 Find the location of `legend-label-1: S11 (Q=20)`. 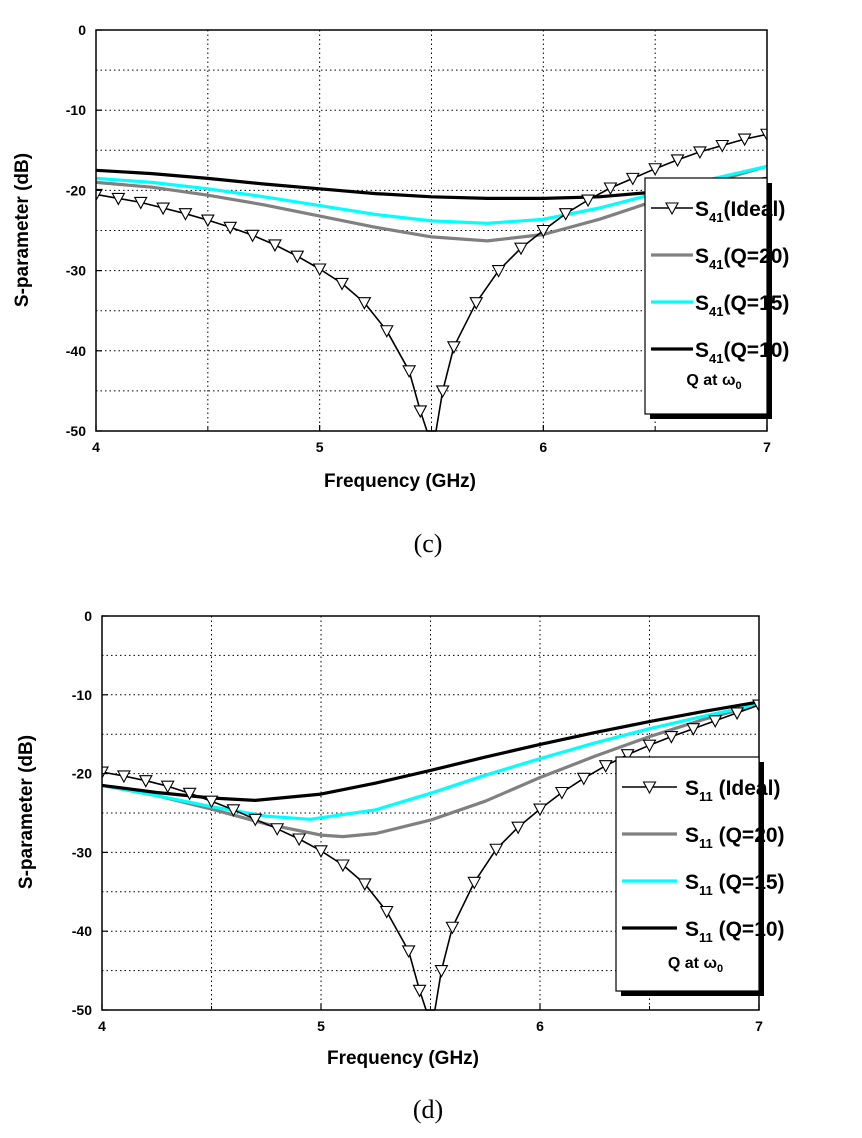

legend-label-1: S11 (Q=20) is located at coordinates (735, 837).